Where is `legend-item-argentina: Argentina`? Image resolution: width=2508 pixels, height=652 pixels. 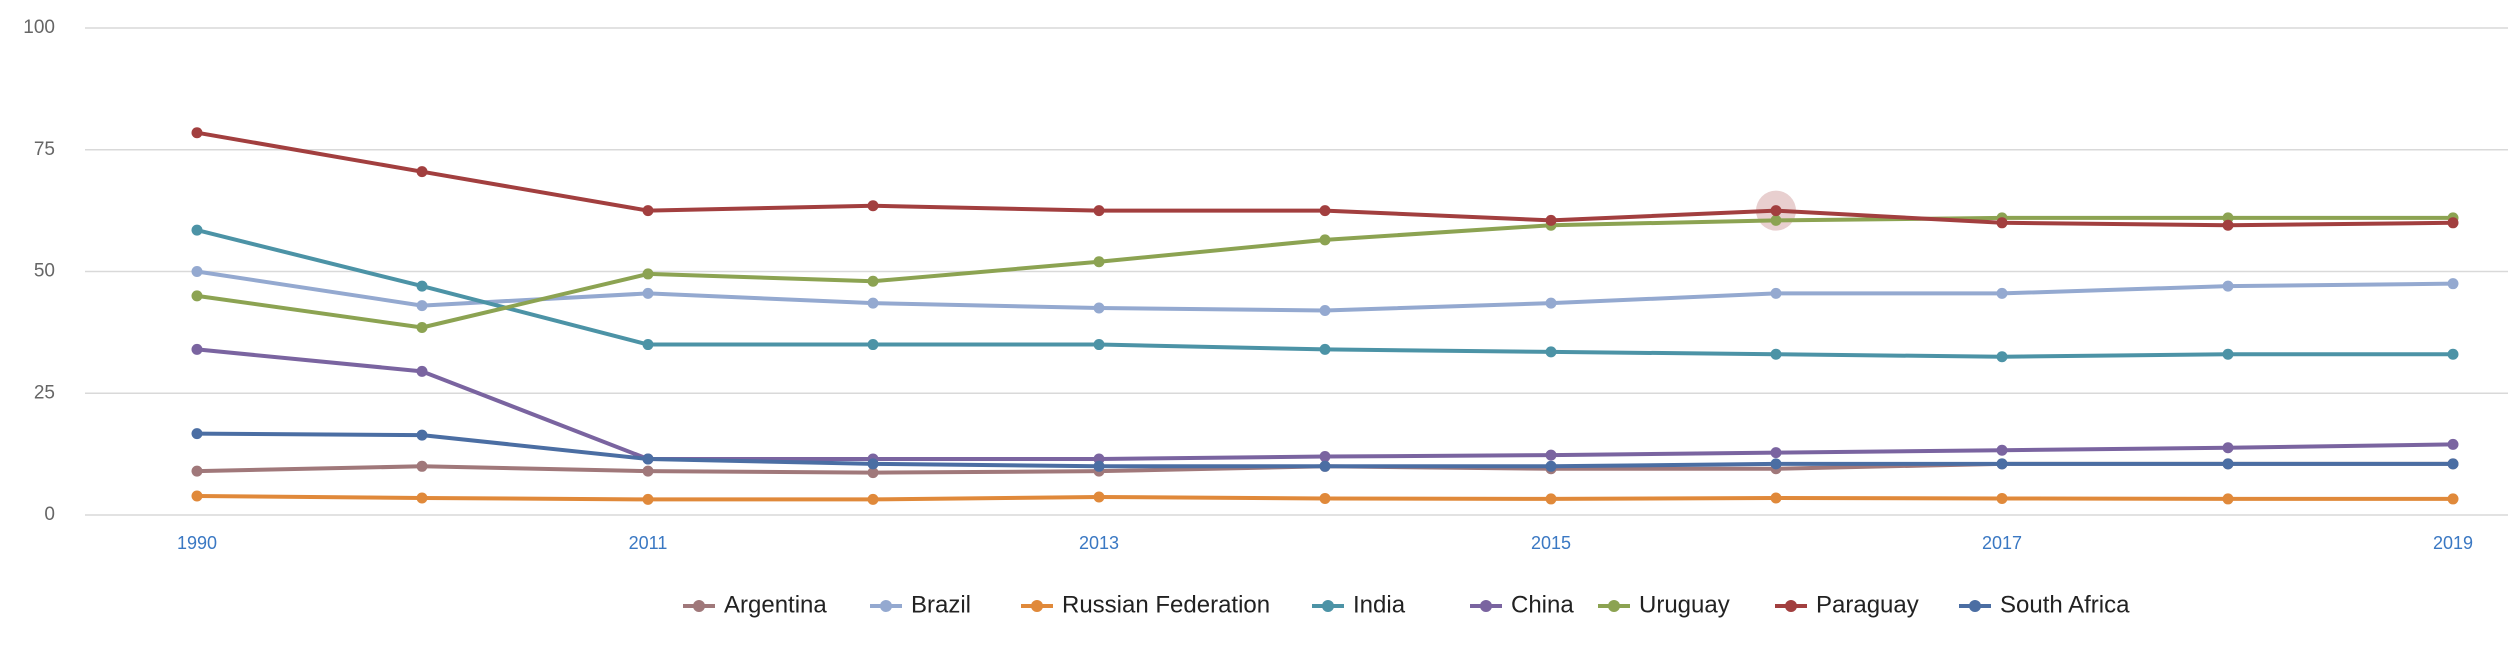
legend-item-argentina: Argentina is located at coordinates (755, 604).